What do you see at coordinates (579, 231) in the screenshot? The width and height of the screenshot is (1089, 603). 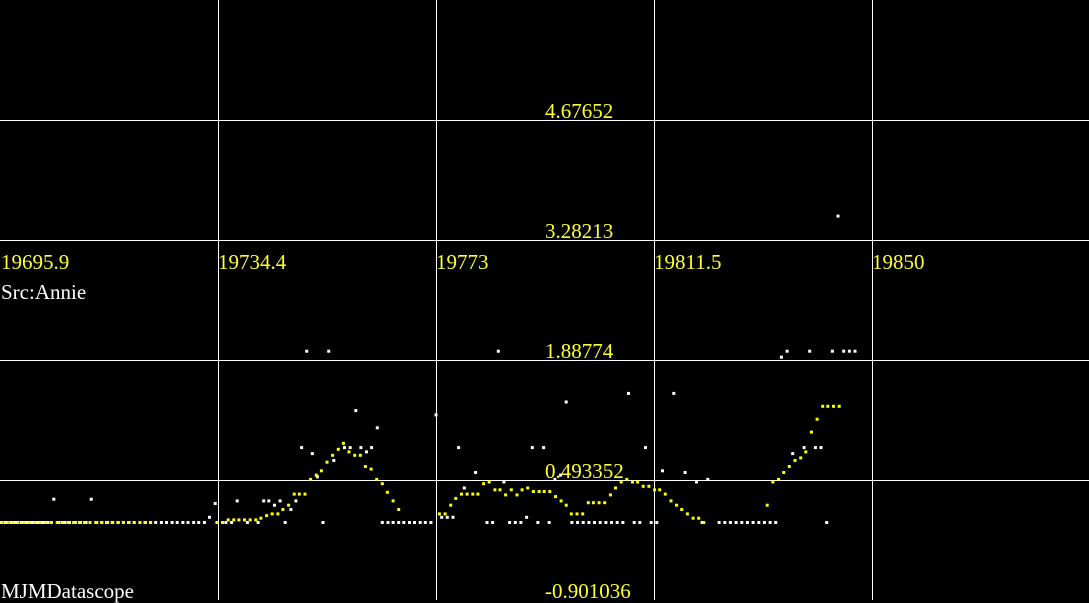 I see `y-tick-label: 3.28213` at bounding box center [579, 231].